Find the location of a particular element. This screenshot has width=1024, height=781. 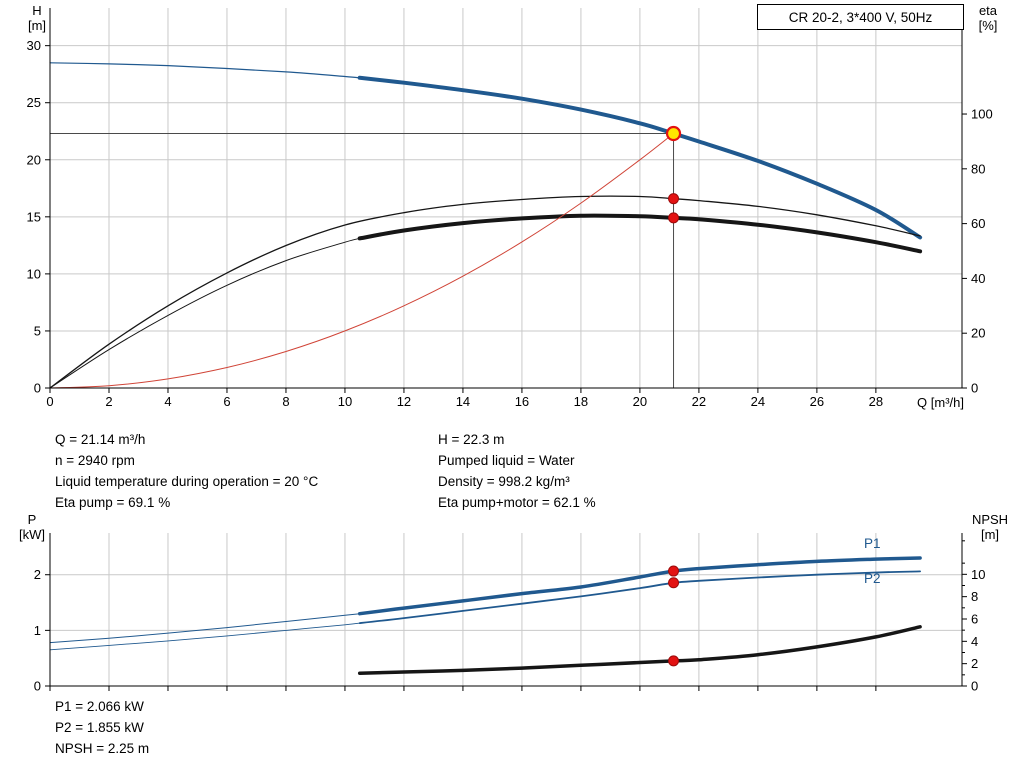

x-tick-label: 16 is located at coordinates (522, 401).